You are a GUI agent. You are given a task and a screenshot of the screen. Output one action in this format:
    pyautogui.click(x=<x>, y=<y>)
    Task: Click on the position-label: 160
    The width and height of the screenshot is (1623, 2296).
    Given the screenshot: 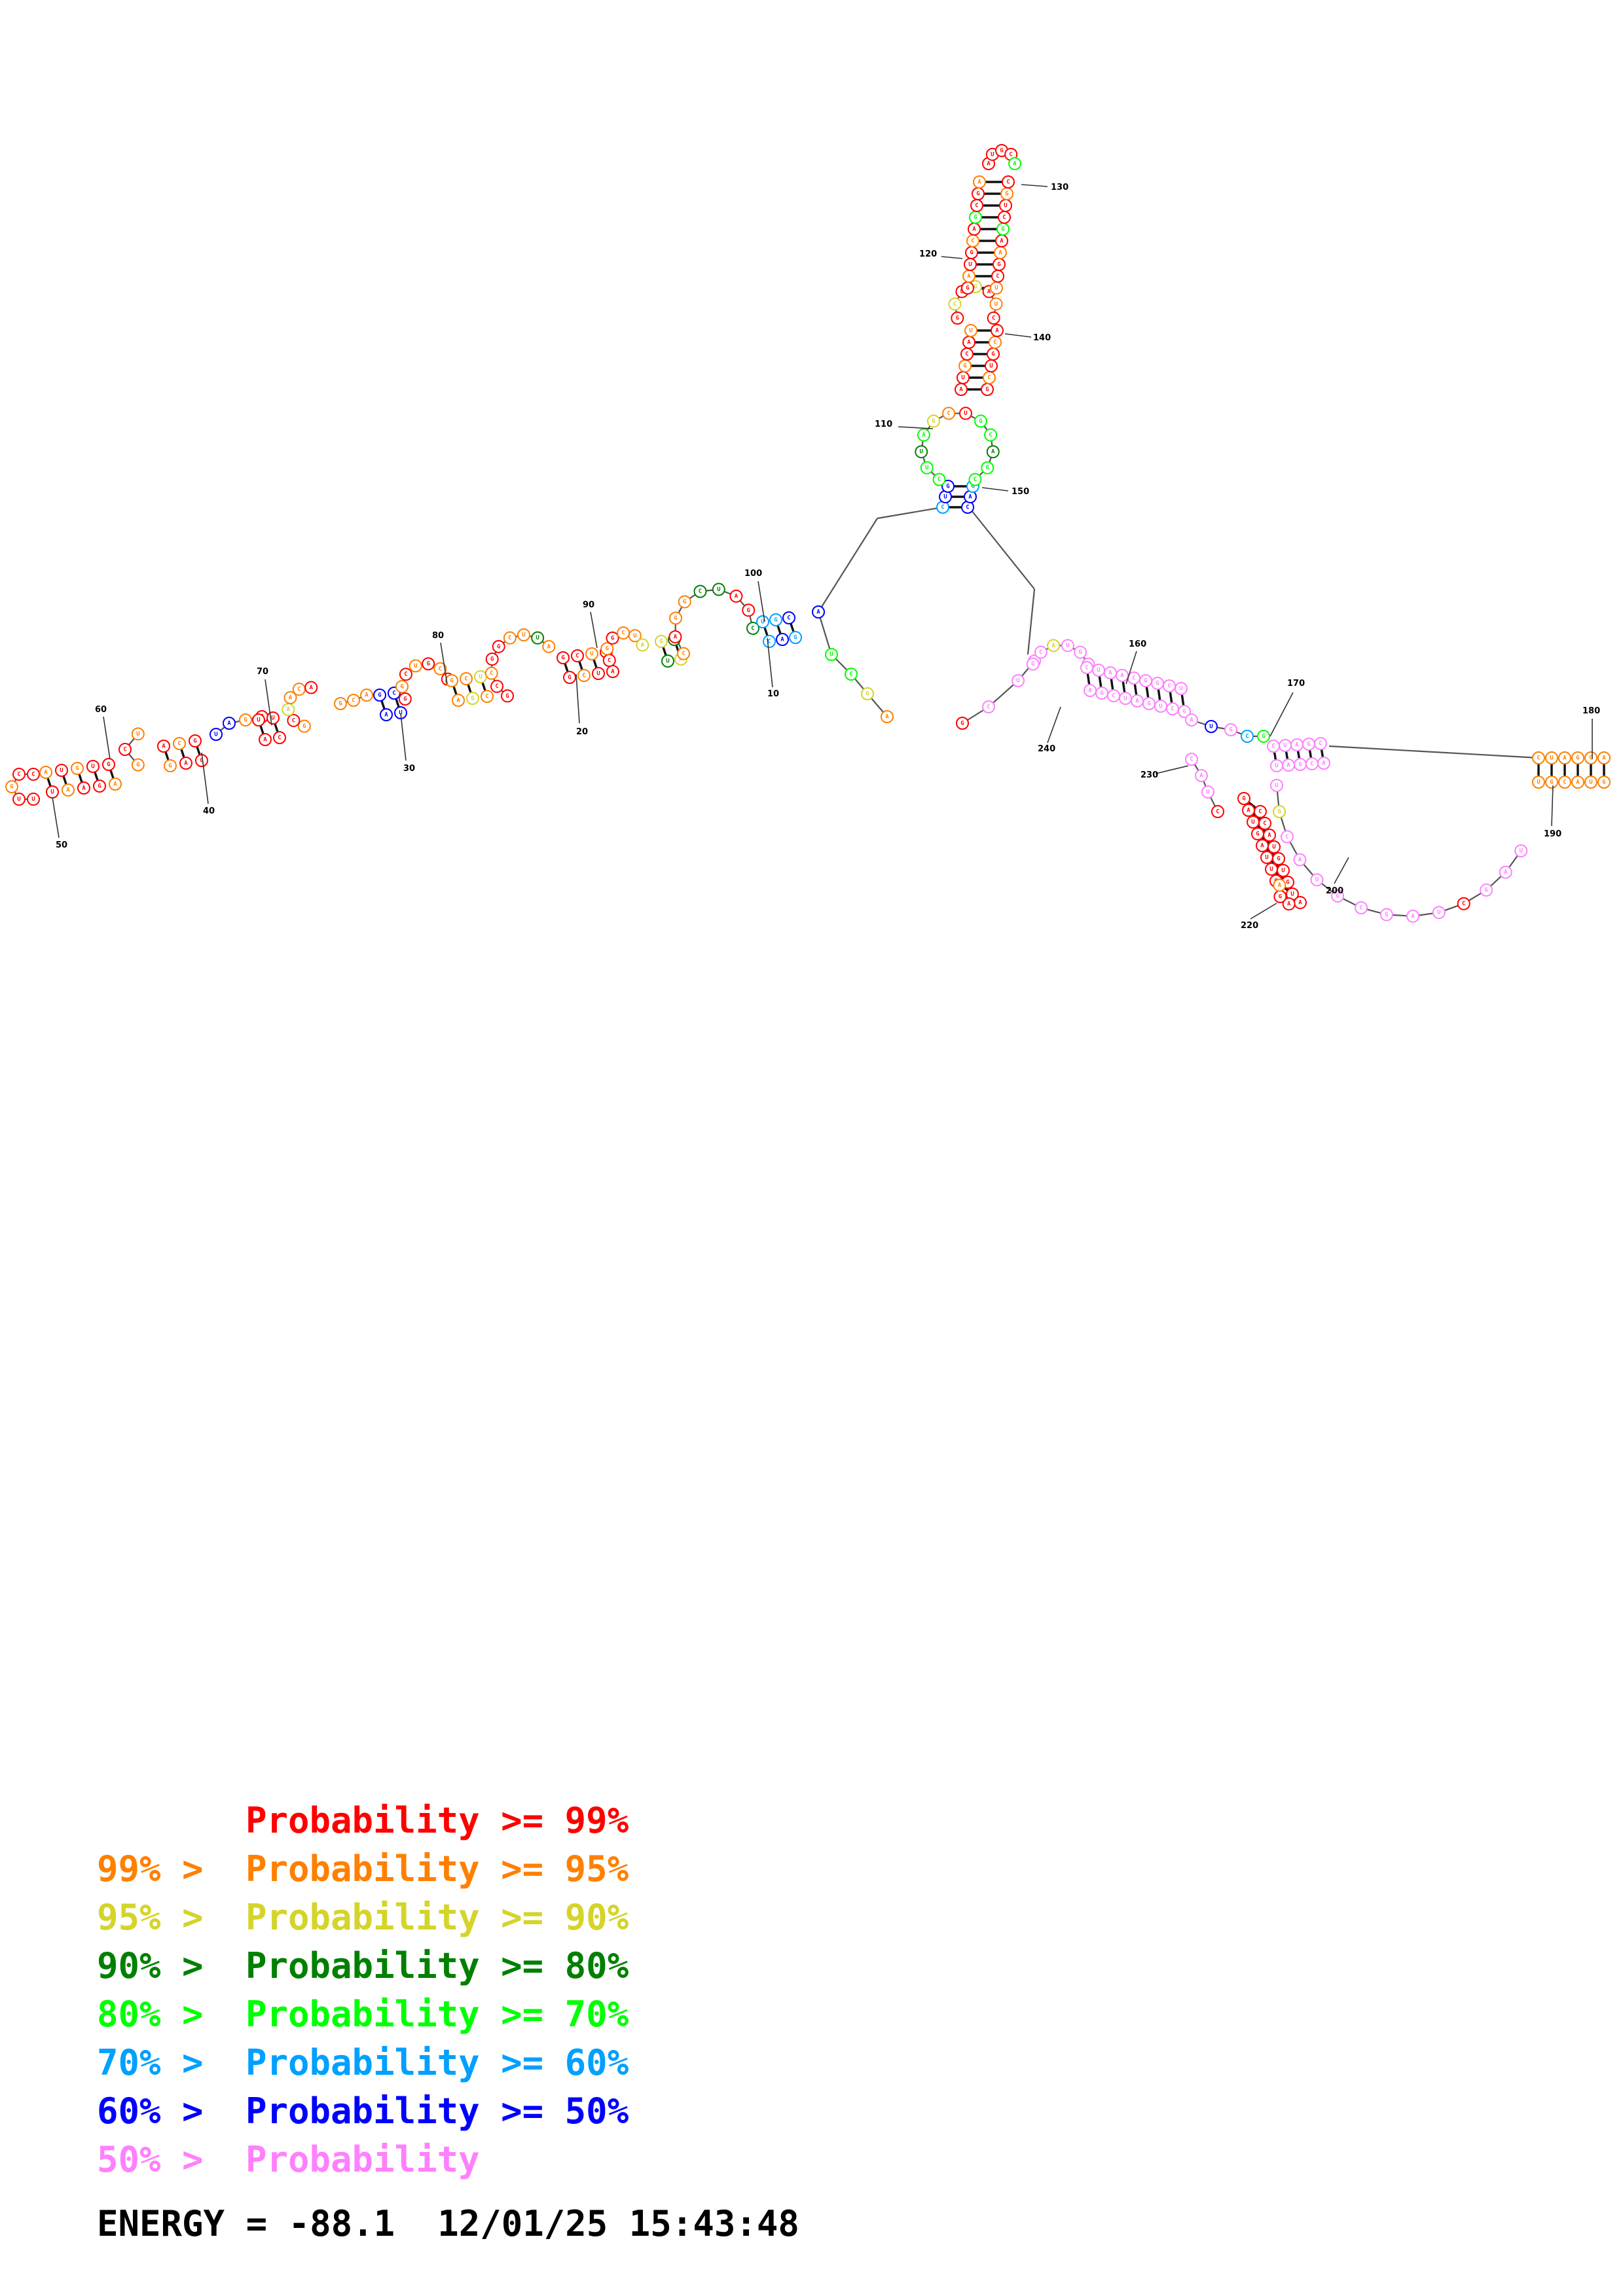 What is the action you would take?
    pyautogui.click(x=1137, y=644)
    